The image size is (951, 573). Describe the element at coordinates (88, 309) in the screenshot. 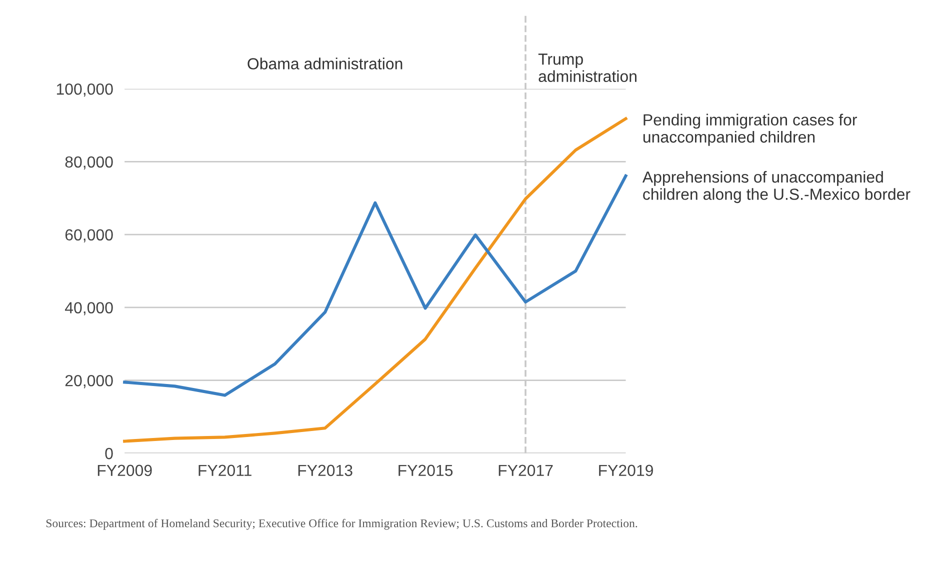

I see `y-tick-label: 40,000` at that location.